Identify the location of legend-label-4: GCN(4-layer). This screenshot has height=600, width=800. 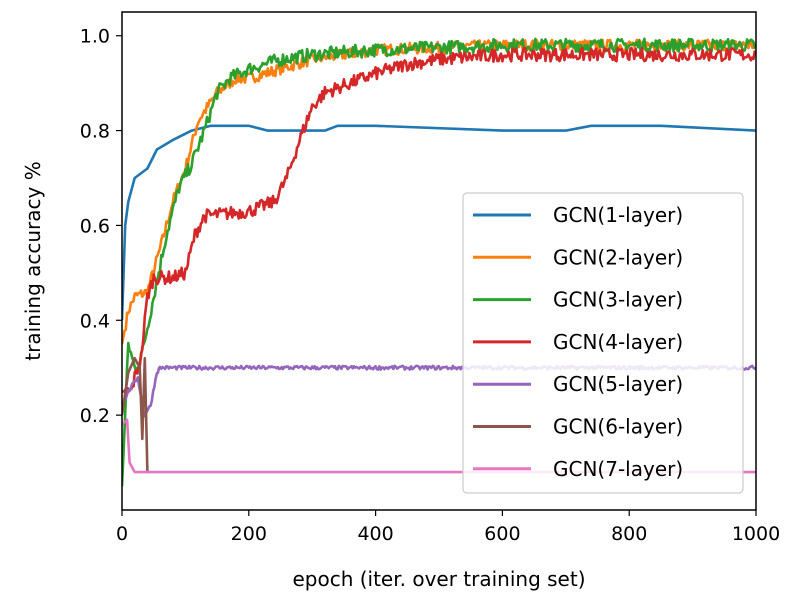
(618, 342).